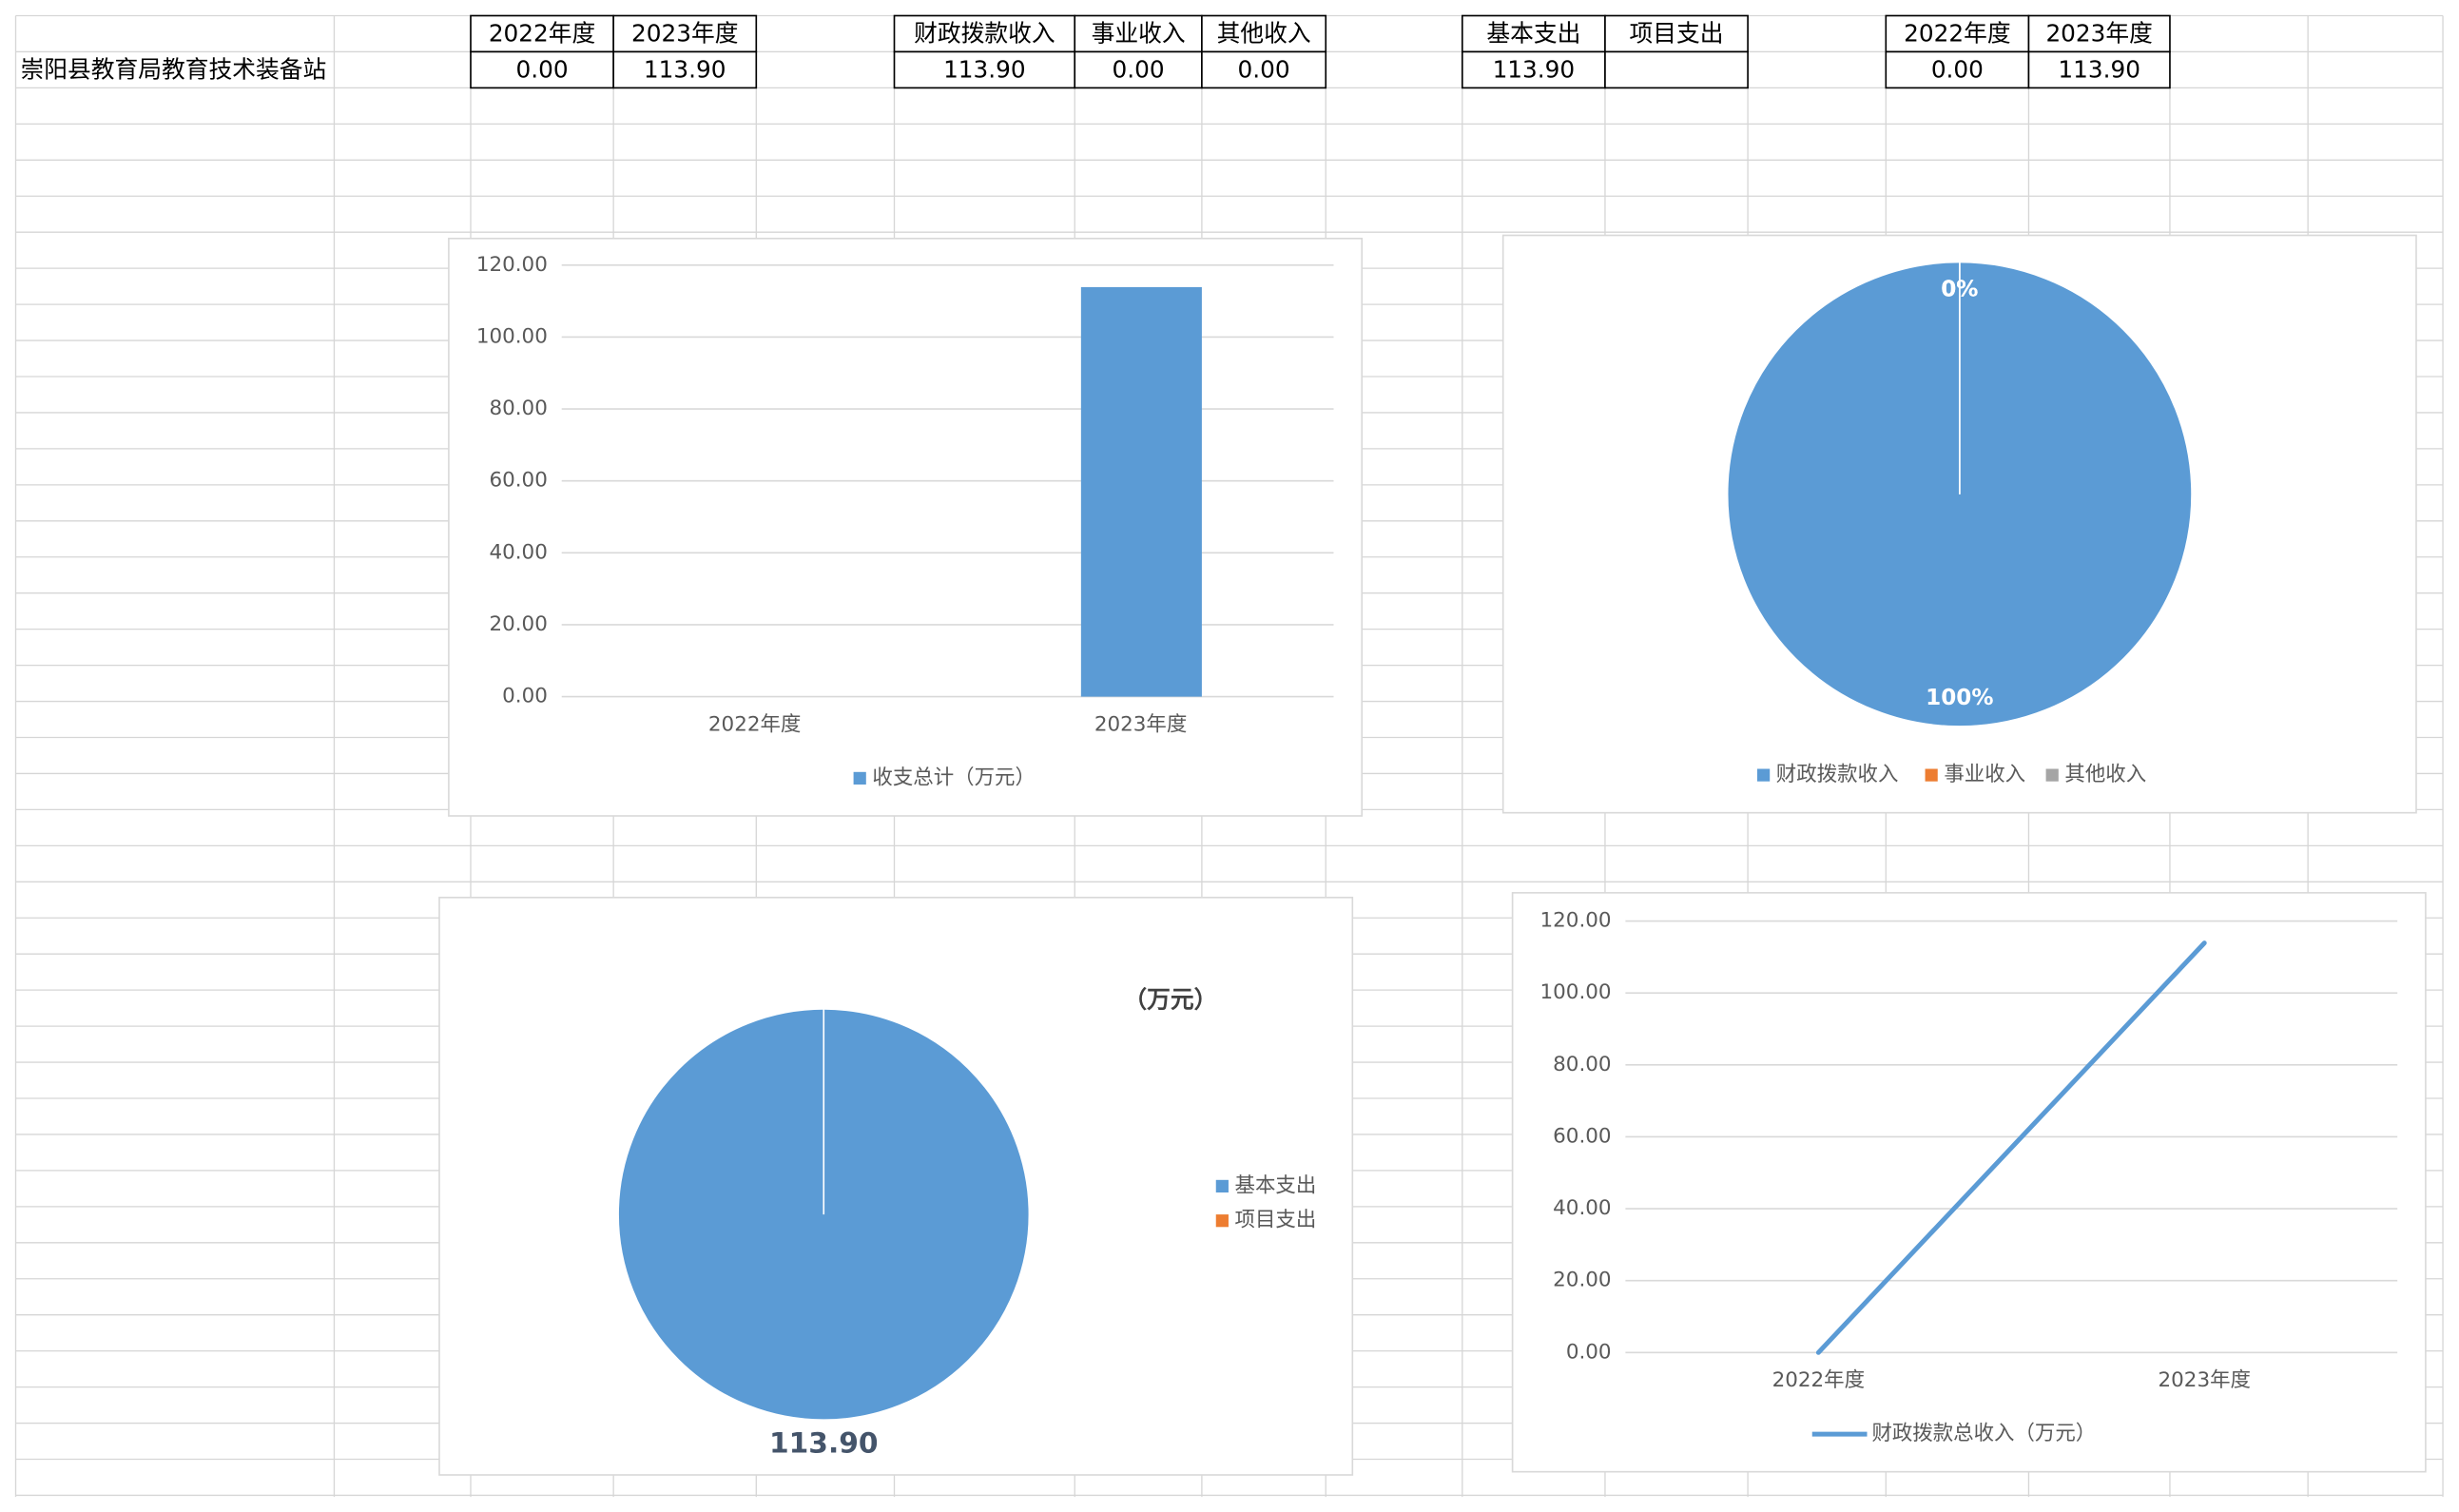  What do you see at coordinates (2105, 774) in the screenshot?
I see `legend-label: 其他收入` at bounding box center [2105, 774].